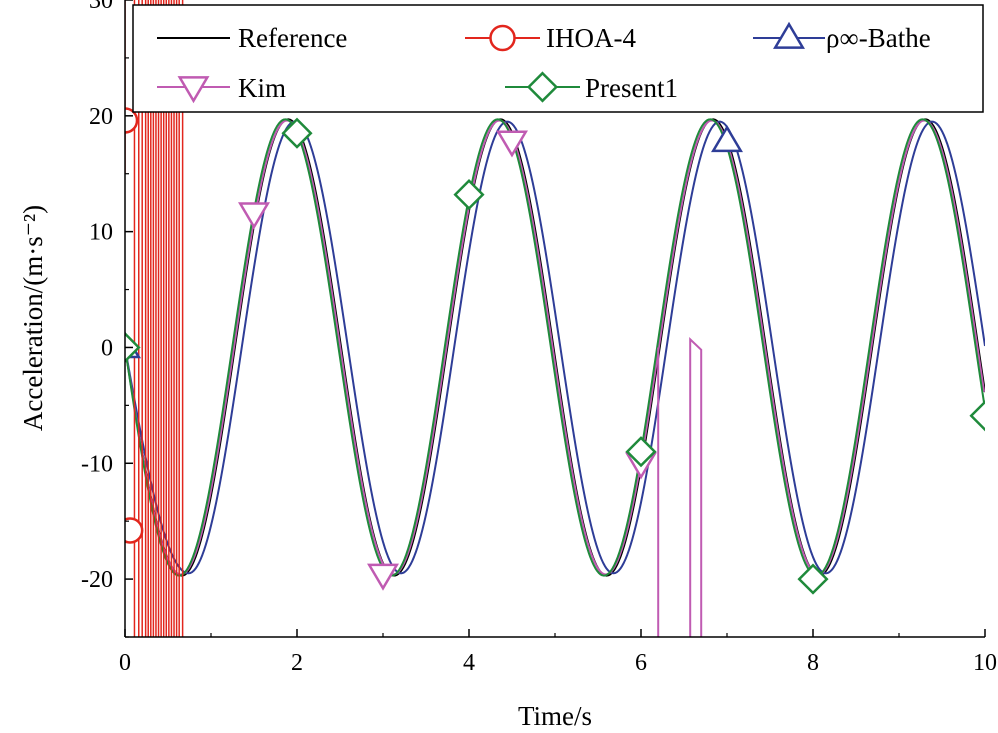 This screenshot has width=998, height=733. I want to click on legend-box, so click(558, 58).